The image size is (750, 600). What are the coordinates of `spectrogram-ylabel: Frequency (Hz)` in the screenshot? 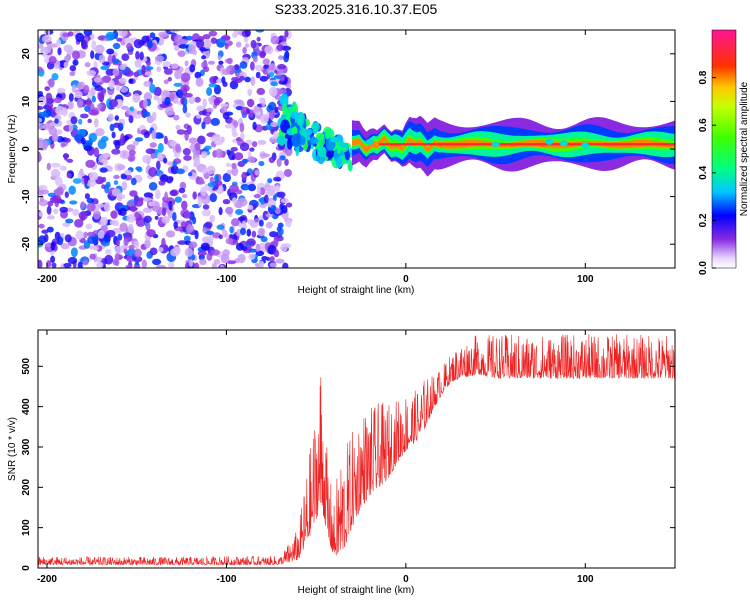 It's located at (12, 149).